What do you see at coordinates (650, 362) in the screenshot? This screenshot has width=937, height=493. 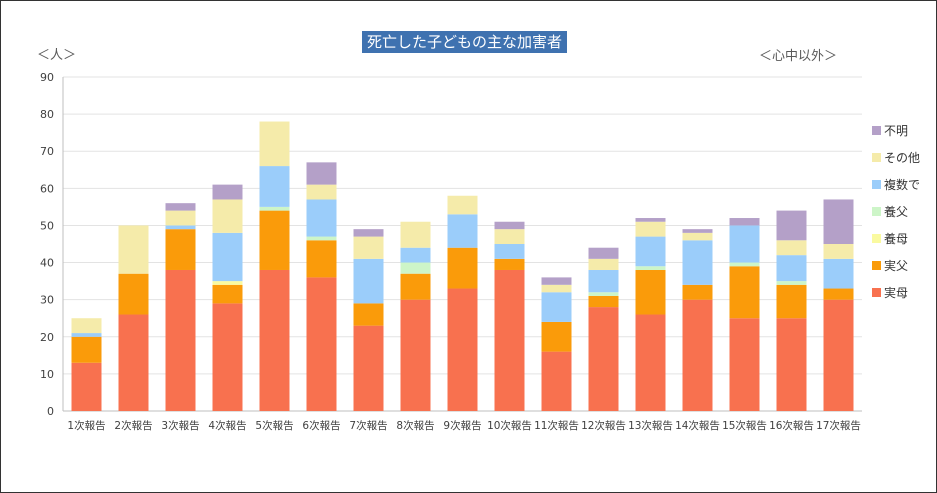 I see `bar-segment-実母-13次報告` at bounding box center [650, 362].